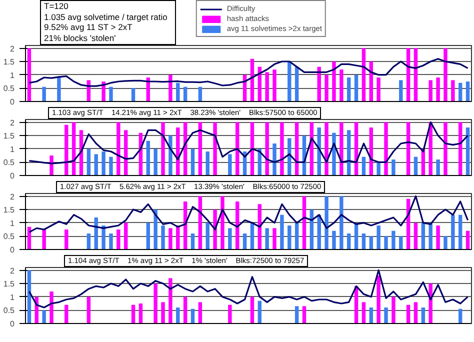 Image resolution: width=474 pixels, height=342 pixels. I want to click on text: T=120, so click(56, 6).